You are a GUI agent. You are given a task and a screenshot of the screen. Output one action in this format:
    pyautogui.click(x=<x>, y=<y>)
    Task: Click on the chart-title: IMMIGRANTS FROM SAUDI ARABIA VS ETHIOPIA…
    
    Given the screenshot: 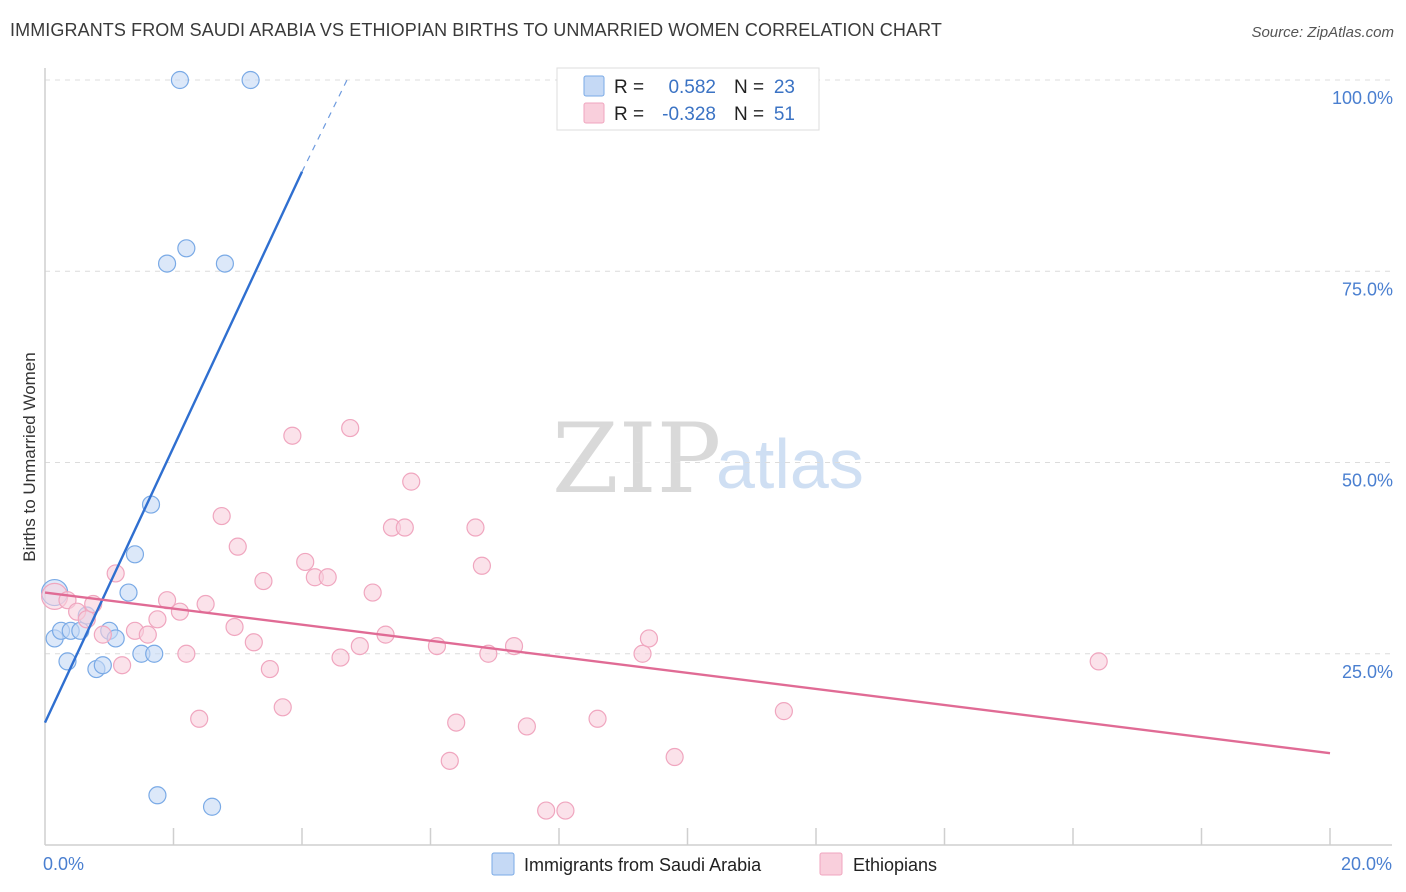 What is the action you would take?
    pyautogui.click(x=476, y=30)
    